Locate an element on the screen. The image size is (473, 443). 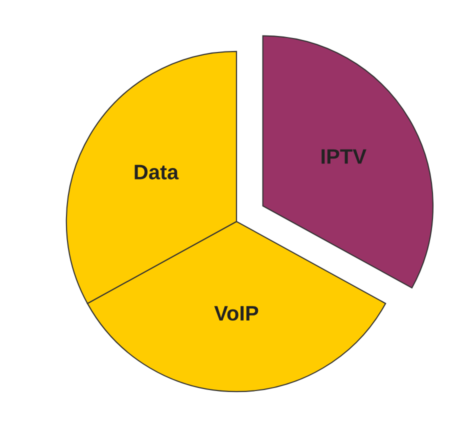
slice-label: Data is located at coordinates (156, 172).